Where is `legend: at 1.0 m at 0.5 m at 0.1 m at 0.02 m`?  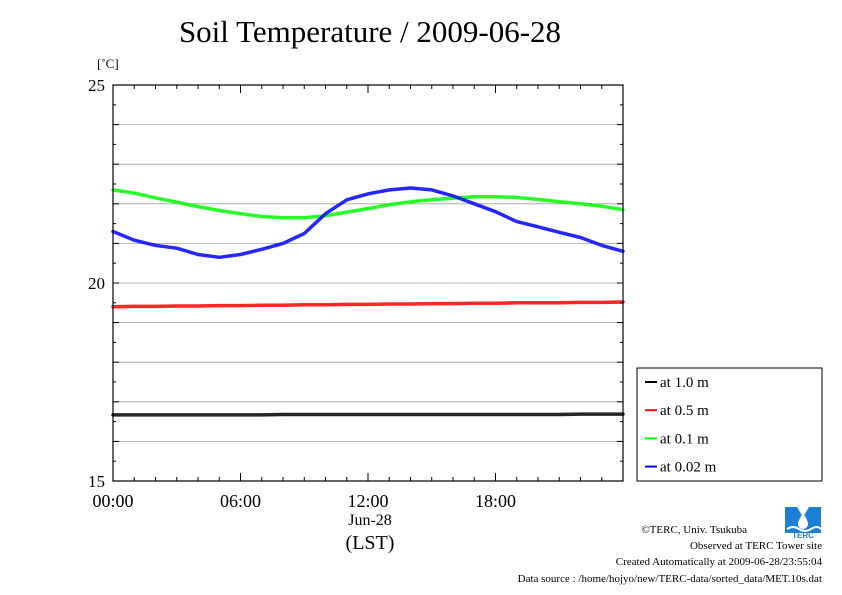 legend: at 1.0 m at 0.5 m at 0.1 m at 0.02 m is located at coordinates (729, 424).